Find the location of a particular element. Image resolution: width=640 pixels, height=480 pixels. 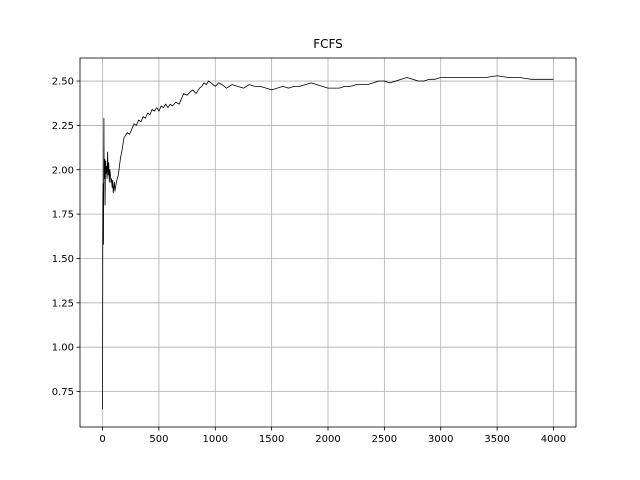

y-tick-label: 1.50 is located at coordinates (63, 259).